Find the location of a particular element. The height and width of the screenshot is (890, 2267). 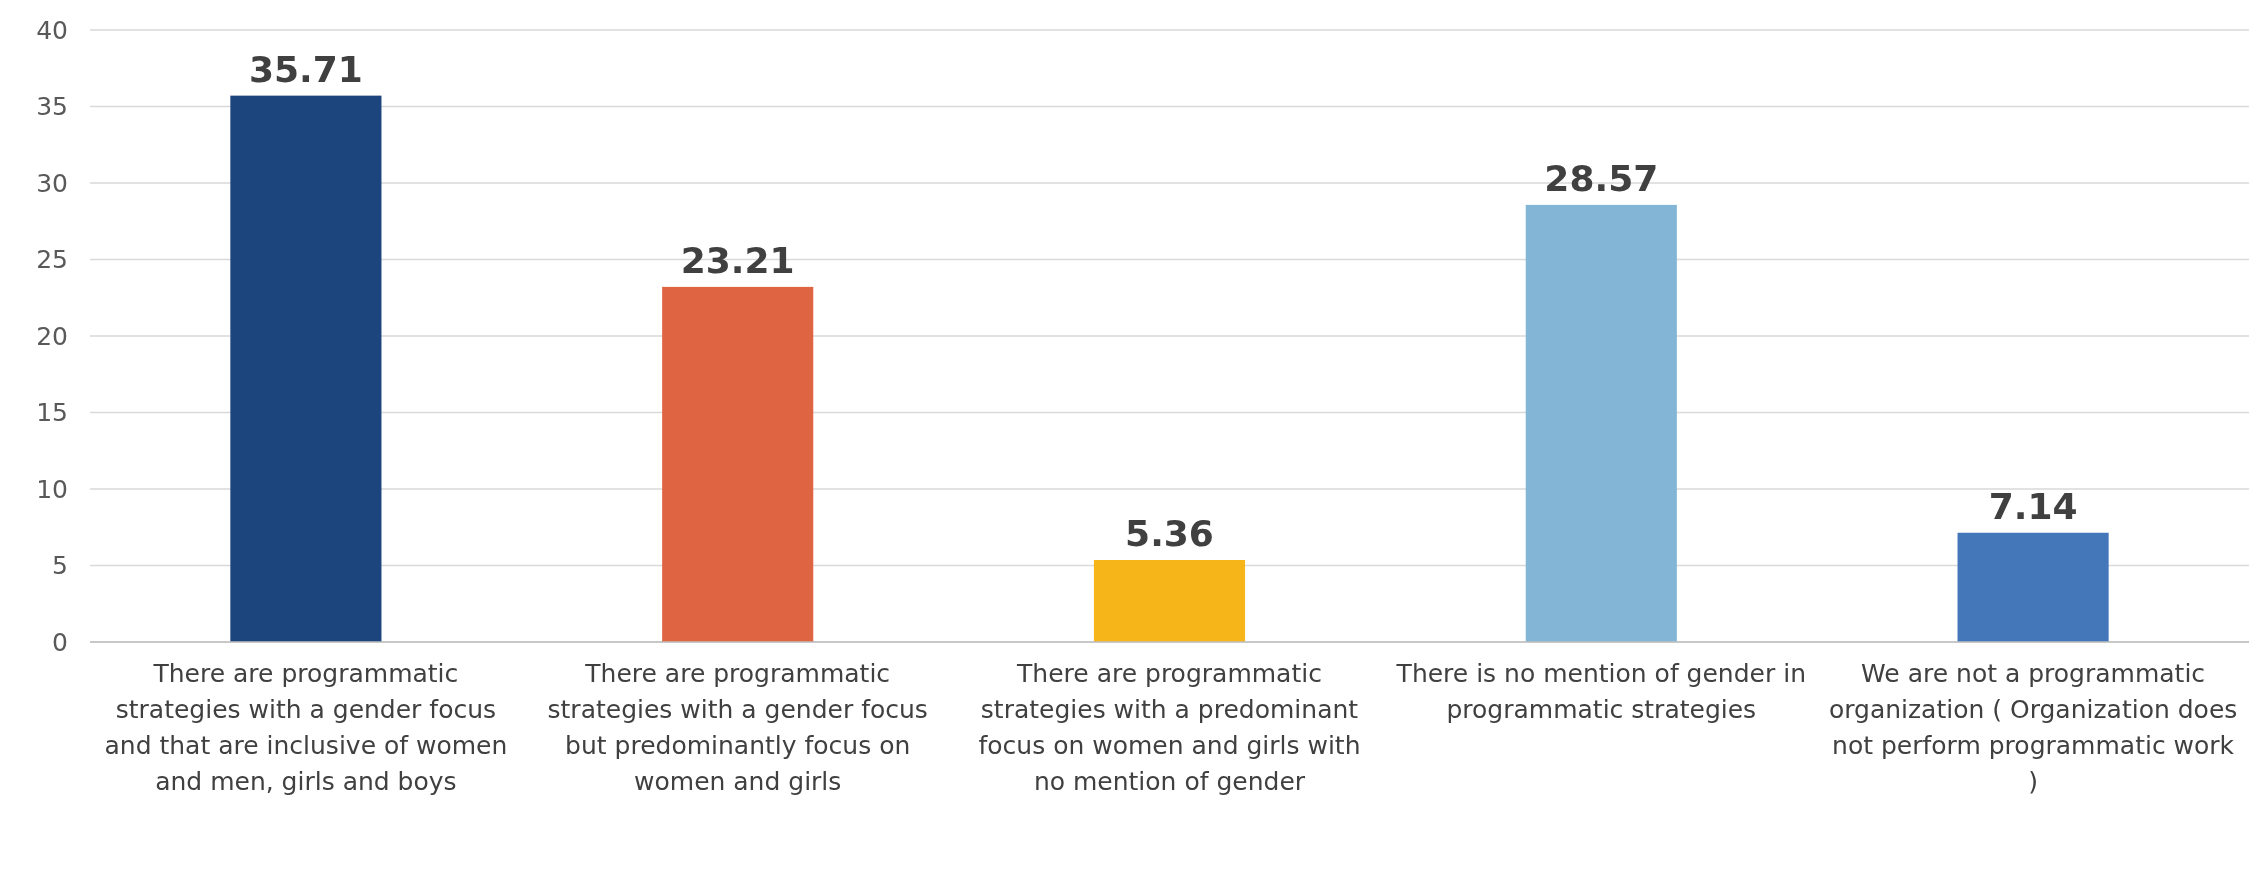

y-tick-label: 10 is located at coordinates (52, 489).